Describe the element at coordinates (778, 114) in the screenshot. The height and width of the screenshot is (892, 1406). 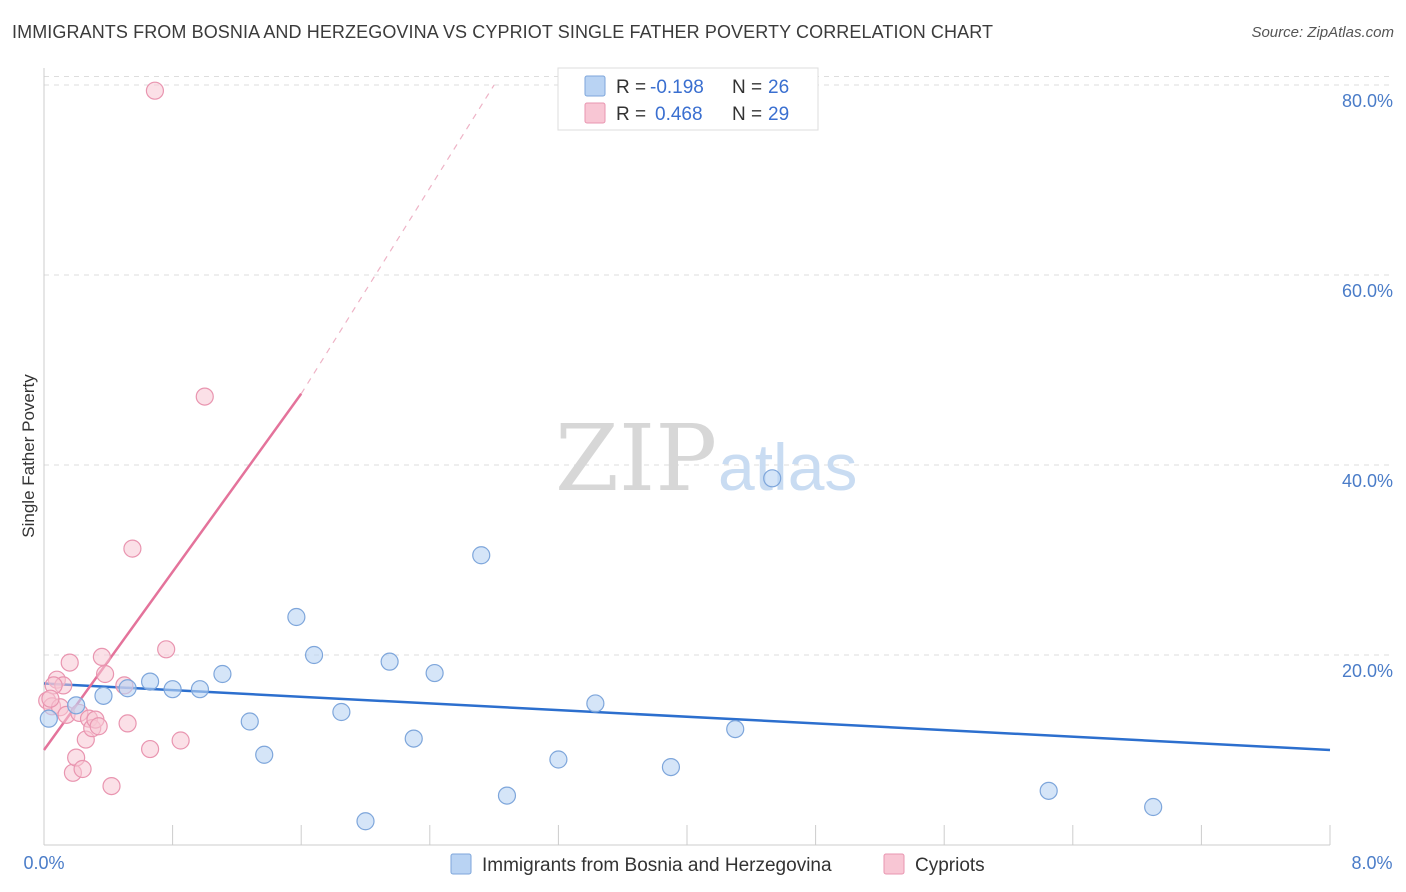
I see `legend-n-value-2: 29` at that location.